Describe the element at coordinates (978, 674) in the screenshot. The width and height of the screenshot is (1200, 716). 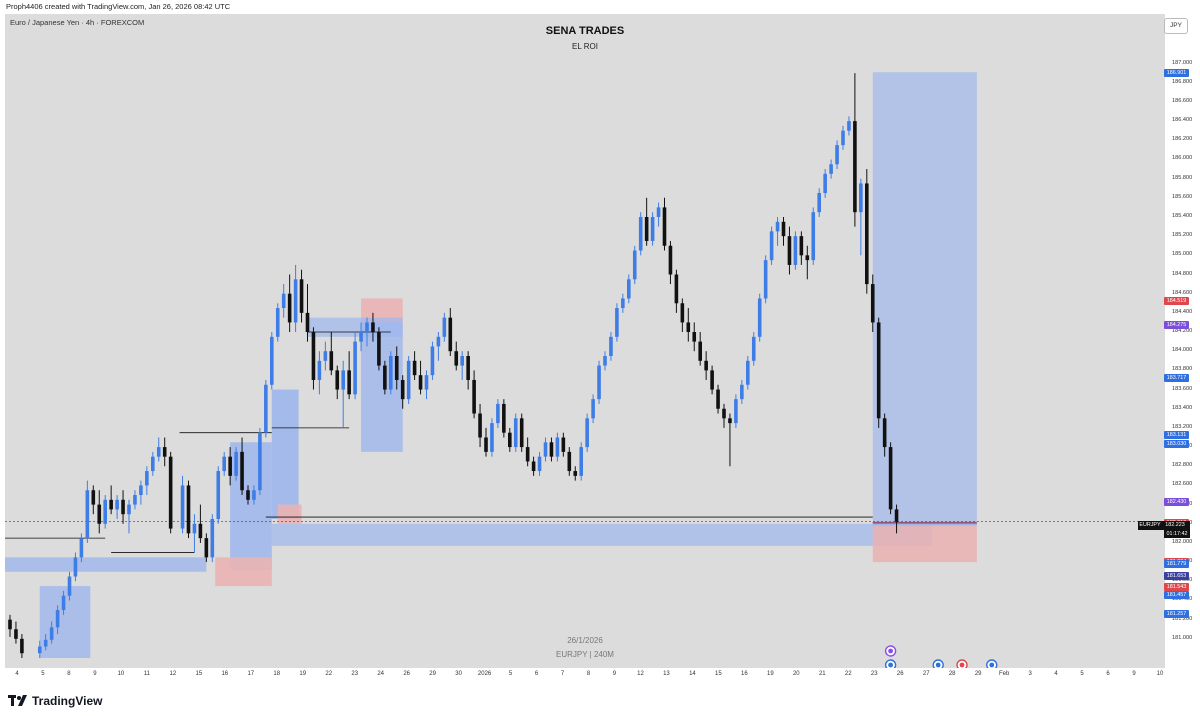
I see `x-tick-label: 29` at that location.